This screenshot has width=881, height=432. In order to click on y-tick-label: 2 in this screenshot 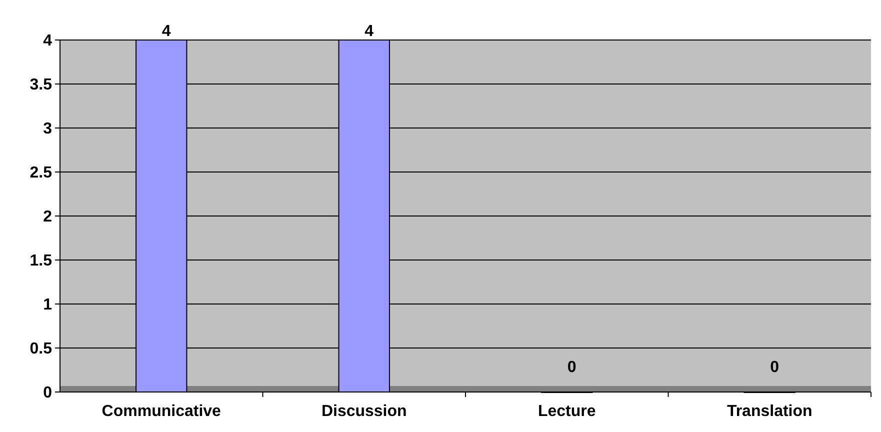, I will do `click(47, 217)`.